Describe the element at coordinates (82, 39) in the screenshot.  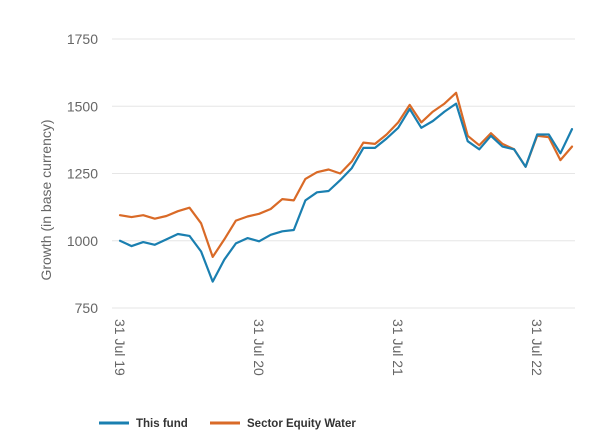
I see `y-tick-label: 1750` at that location.